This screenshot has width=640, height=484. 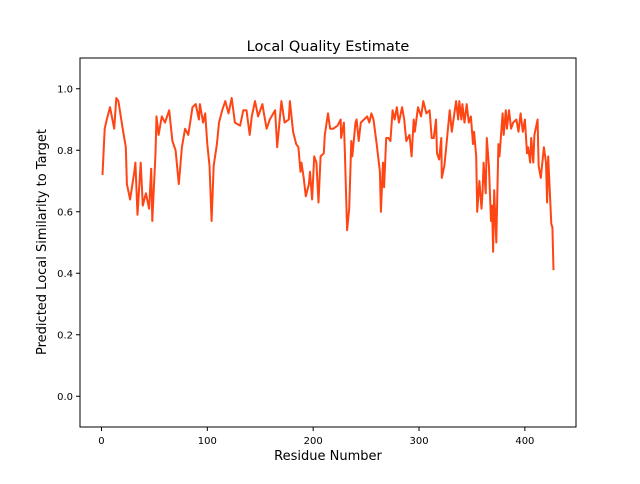 What do you see at coordinates (65, 212) in the screenshot?
I see `y-tick-label: 0.6` at bounding box center [65, 212].